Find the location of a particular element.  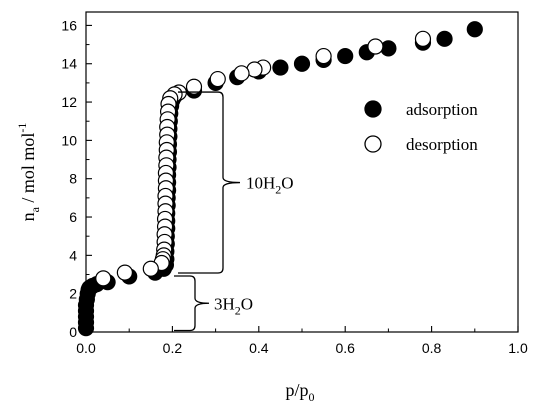

x-tick-label: 0.4 is located at coordinates (259, 348).